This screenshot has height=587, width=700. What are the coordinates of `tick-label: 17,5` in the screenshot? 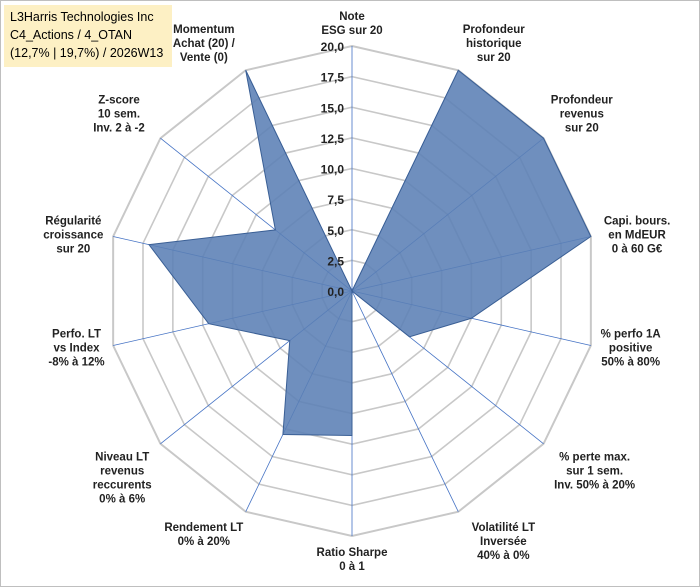 It's located at (333, 78).